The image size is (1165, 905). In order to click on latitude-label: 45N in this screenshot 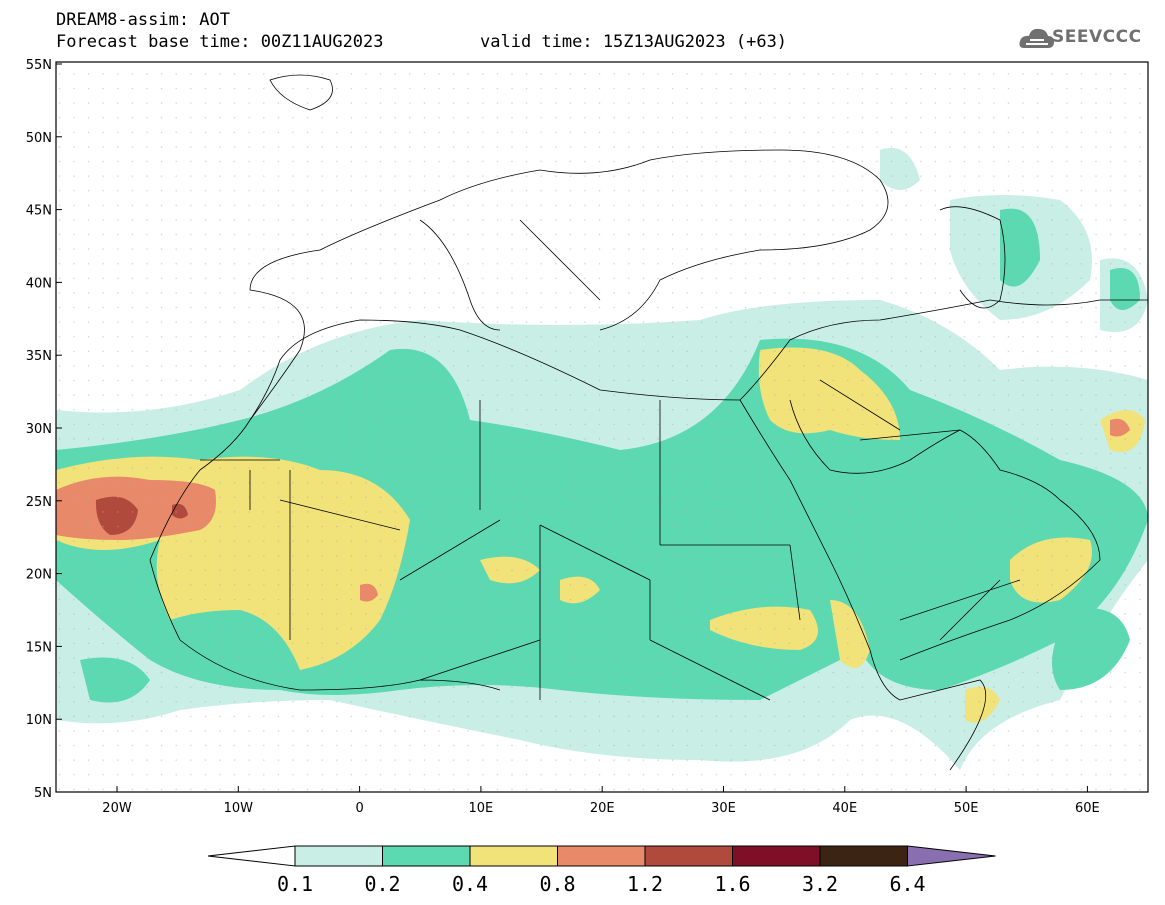, I will do `click(39, 211)`.